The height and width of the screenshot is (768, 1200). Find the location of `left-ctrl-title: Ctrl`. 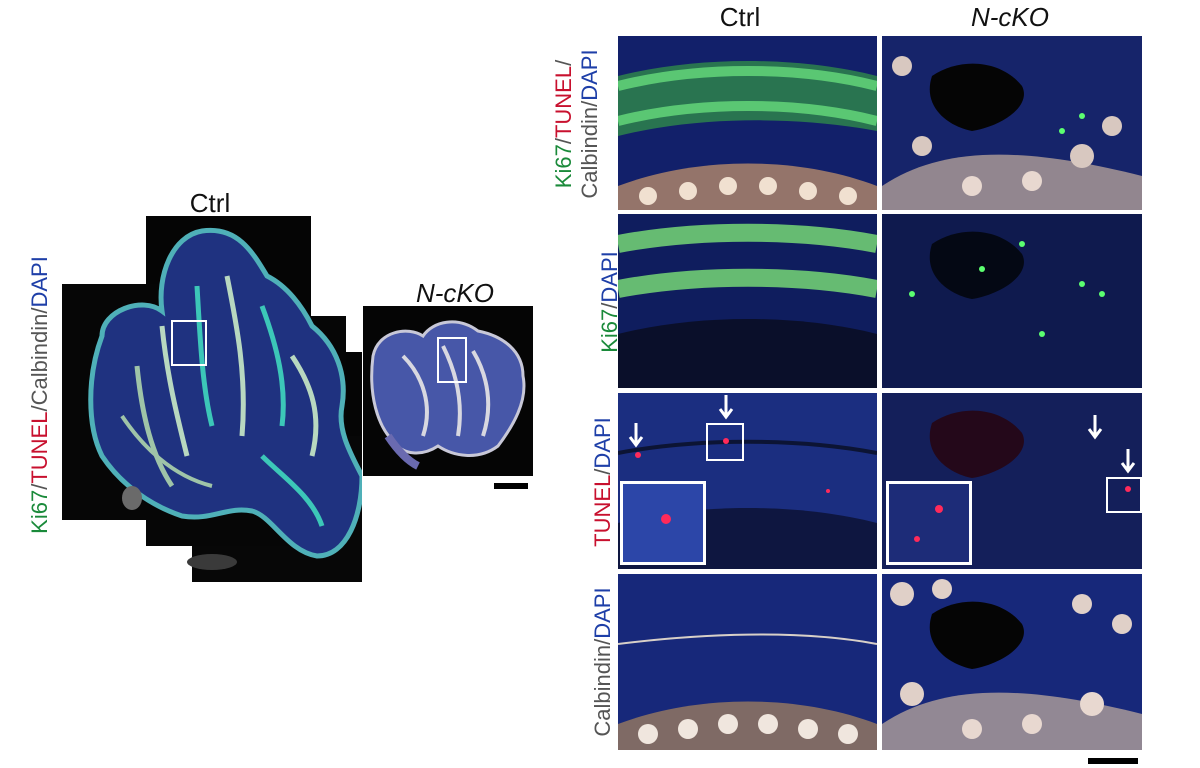

left-ctrl-title: Ctrl is located at coordinates (210, 203).